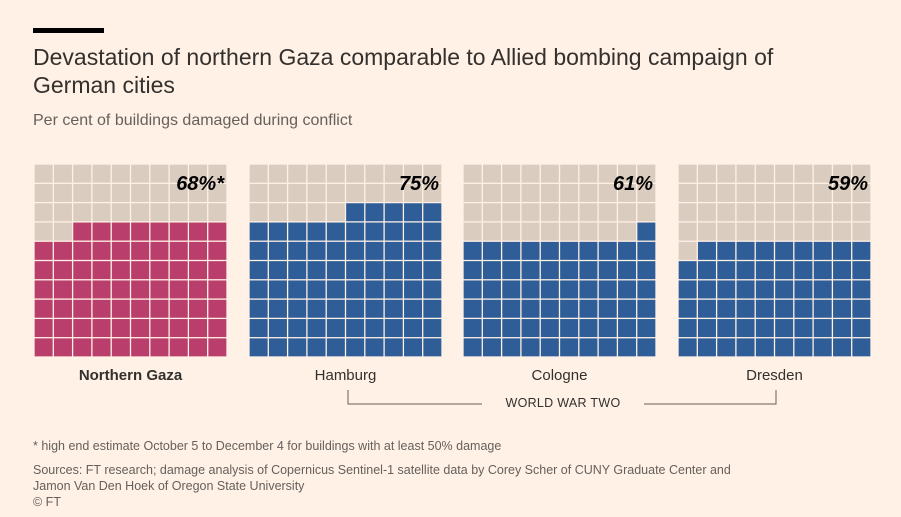  I want to click on category-label: Dresden, so click(774, 375).